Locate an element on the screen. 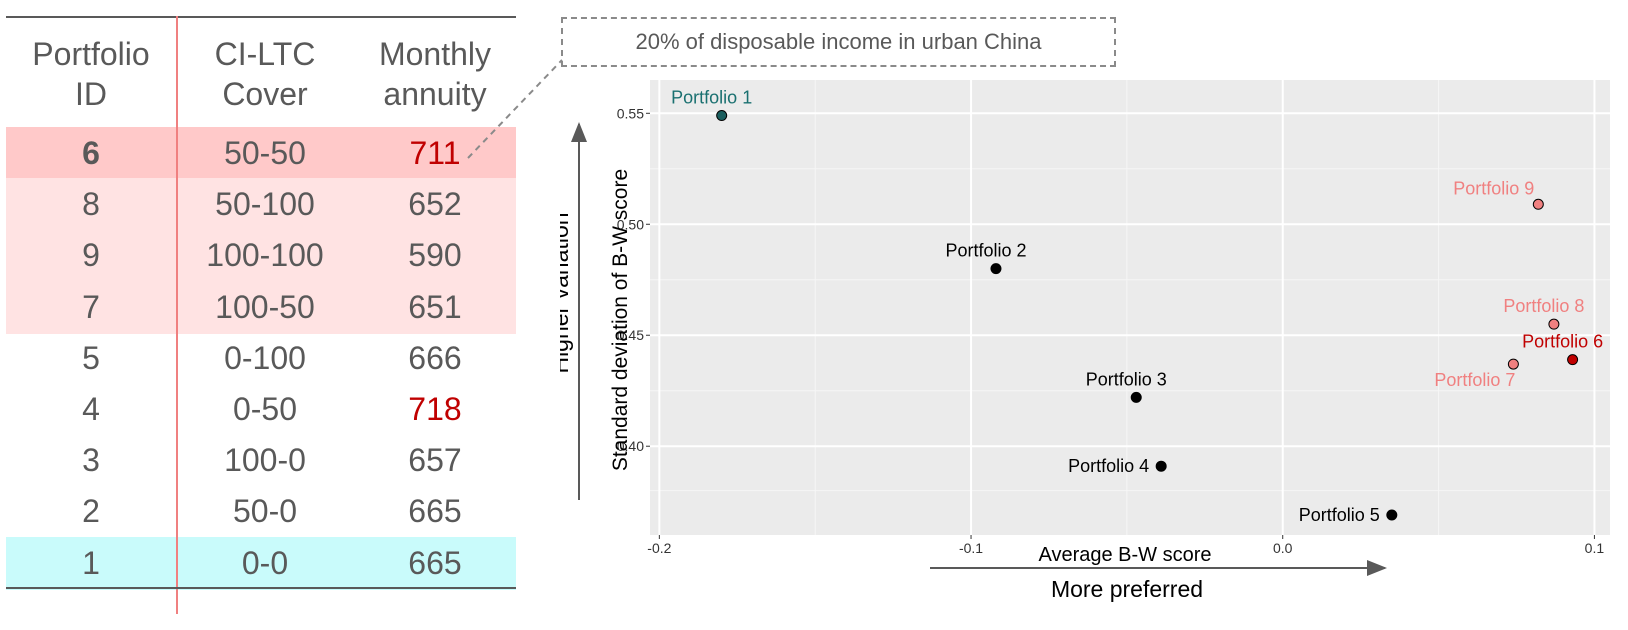 Image resolution: width=1628 pixels, height=630 pixels. x-tick-label: -0.2 is located at coordinates (659, 548).